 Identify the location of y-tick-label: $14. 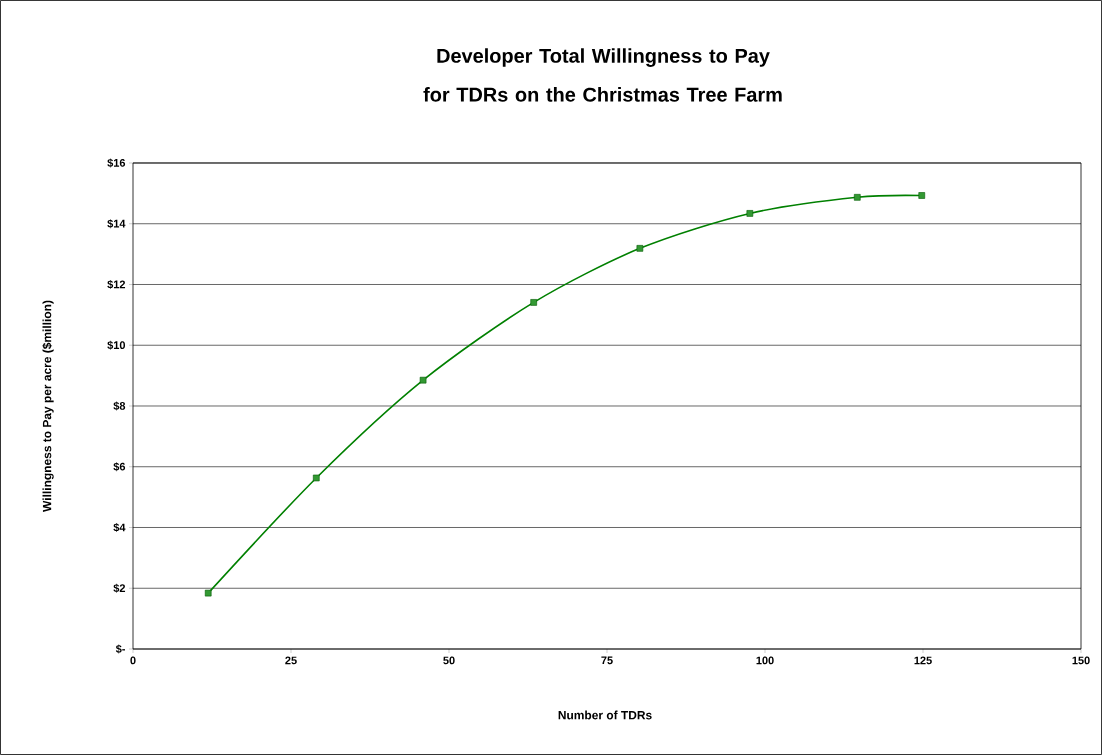
(116, 224).